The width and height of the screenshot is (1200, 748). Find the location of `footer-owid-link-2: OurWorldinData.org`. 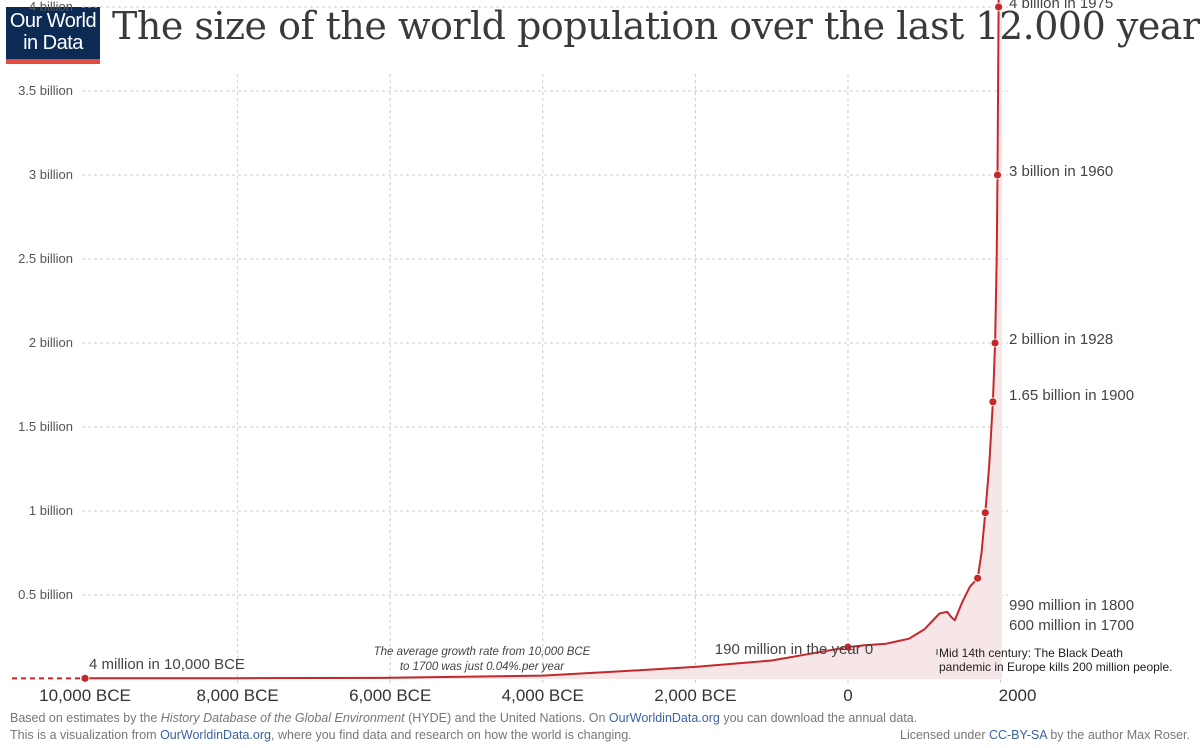

footer-owid-link-2: OurWorldinData.org is located at coordinates (215, 735).